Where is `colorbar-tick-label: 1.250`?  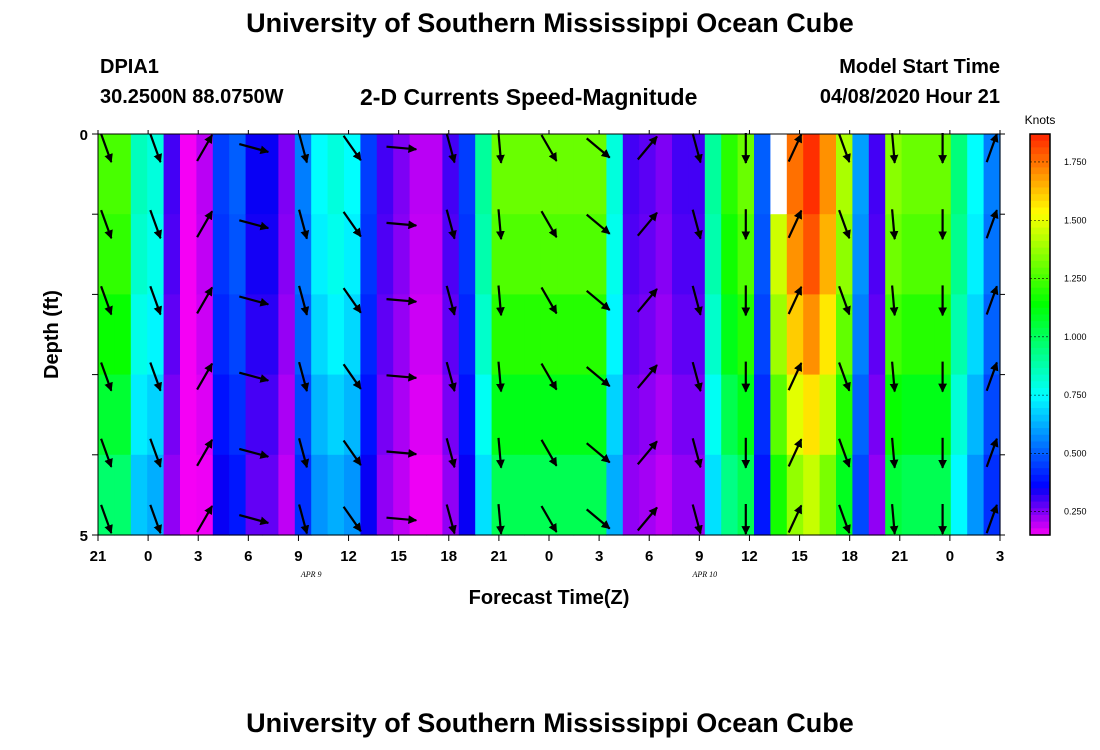
colorbar-tick-label: 1.250 is located at coordinates (1075, 279).